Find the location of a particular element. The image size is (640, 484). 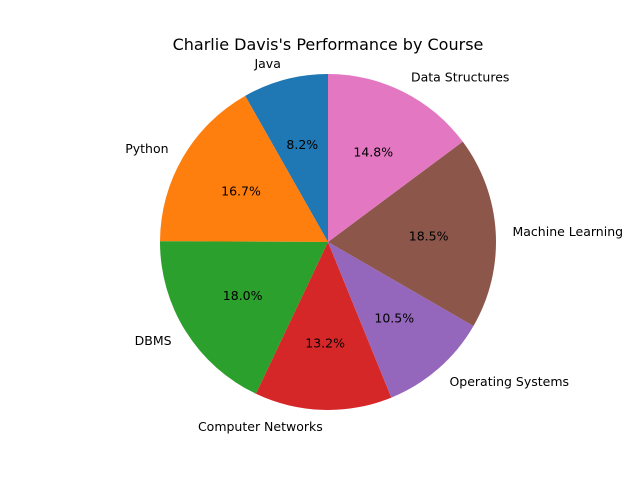

slice-percent-label: 18.0% is located at coordinates (243, 295).